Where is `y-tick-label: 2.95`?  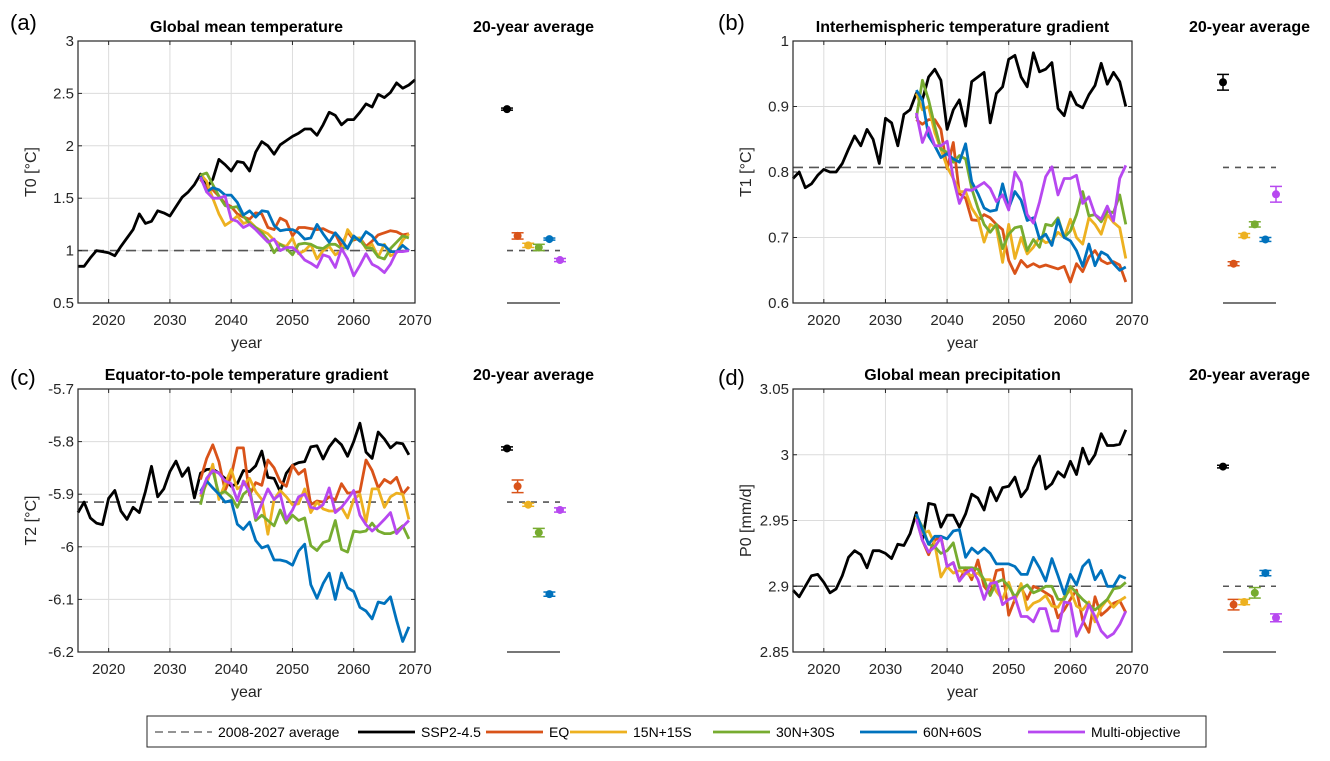 y-tick-label: 2.95 is located at coordinates (774, 521).